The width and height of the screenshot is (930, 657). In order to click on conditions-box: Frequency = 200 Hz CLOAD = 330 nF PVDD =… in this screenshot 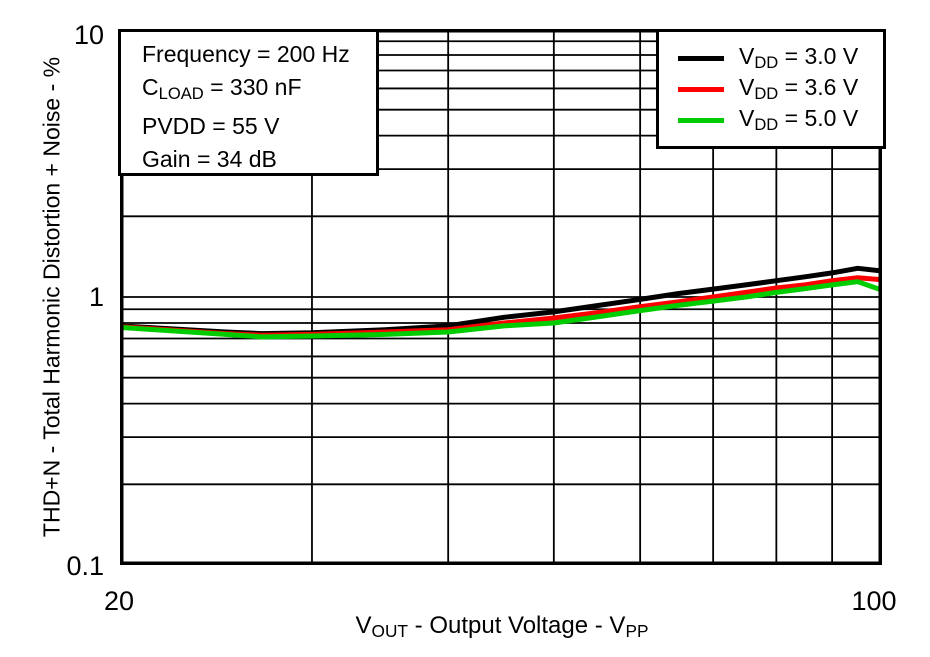, I will do `click(248, 102)`.